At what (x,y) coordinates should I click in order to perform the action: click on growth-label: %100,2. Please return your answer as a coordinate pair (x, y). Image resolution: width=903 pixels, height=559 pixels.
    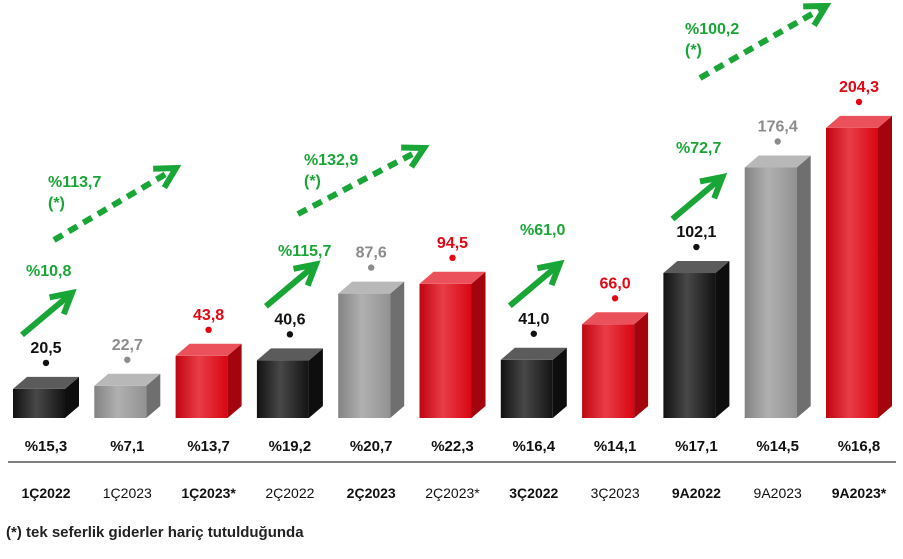
    Looking at the image, I should click on (712, 29).